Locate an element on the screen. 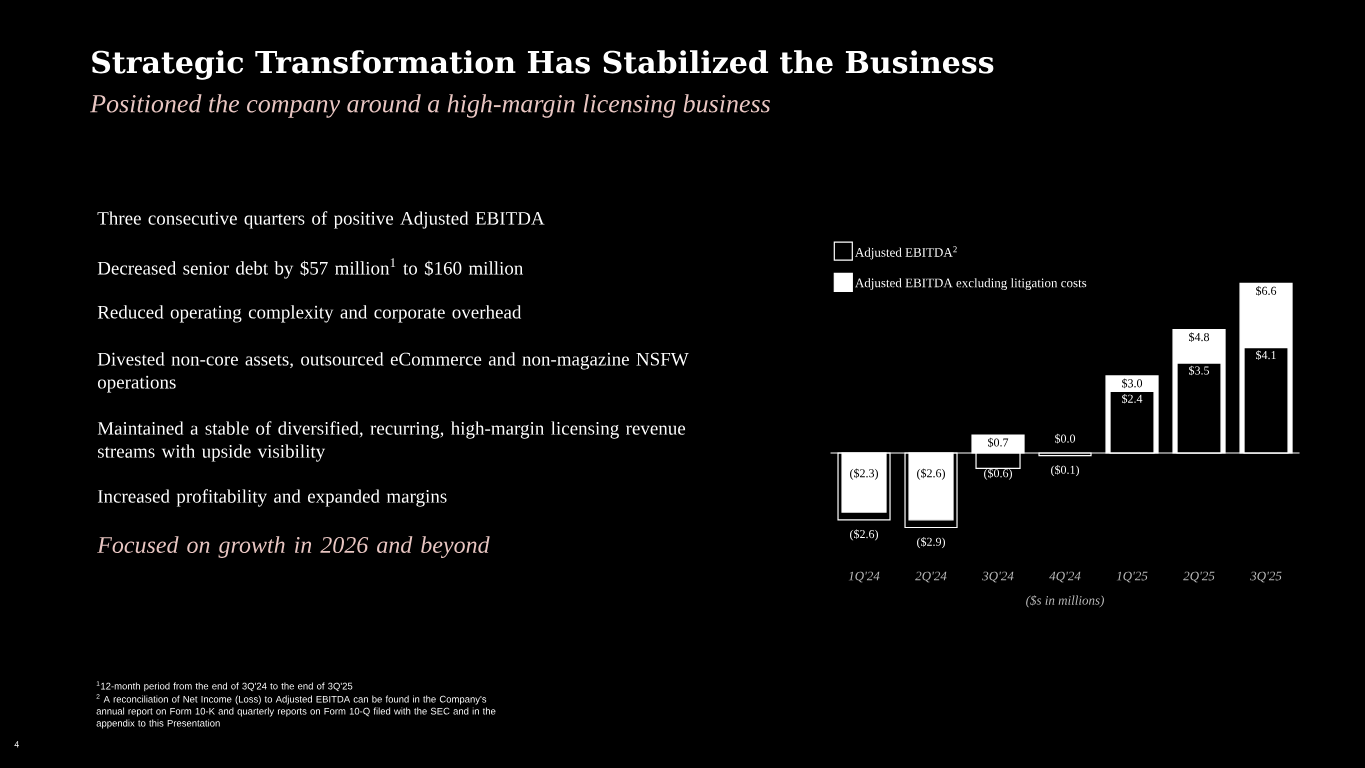  data-label: $4.8 is located at coordinates (1199, 337).